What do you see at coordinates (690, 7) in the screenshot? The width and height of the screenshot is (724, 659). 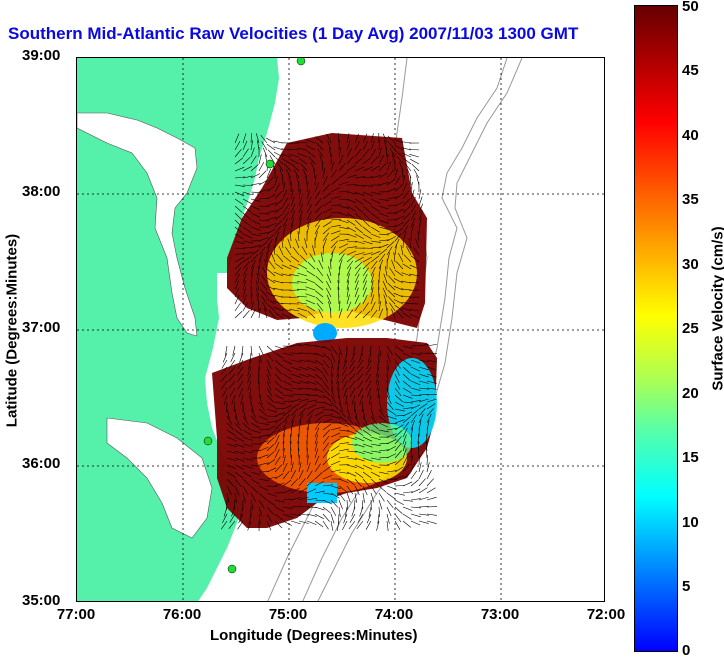 I see `colorbar-tick: 50` at bounding box center [690, 7].